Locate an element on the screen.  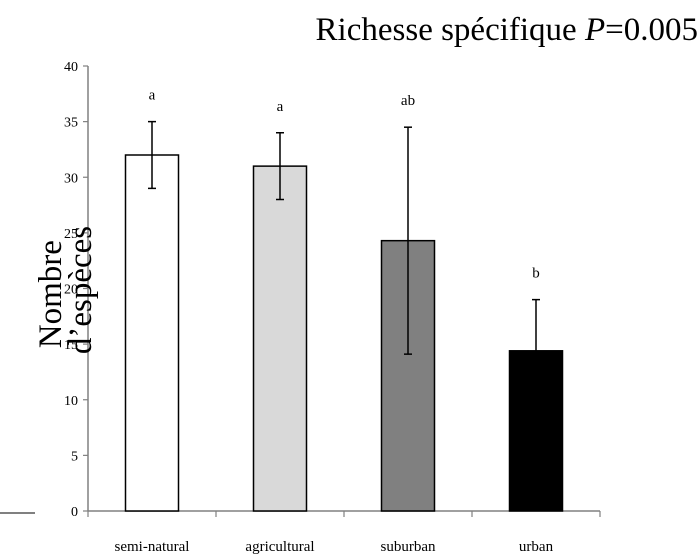
y-tick-label: 30 is located at coordinates (71, 178).